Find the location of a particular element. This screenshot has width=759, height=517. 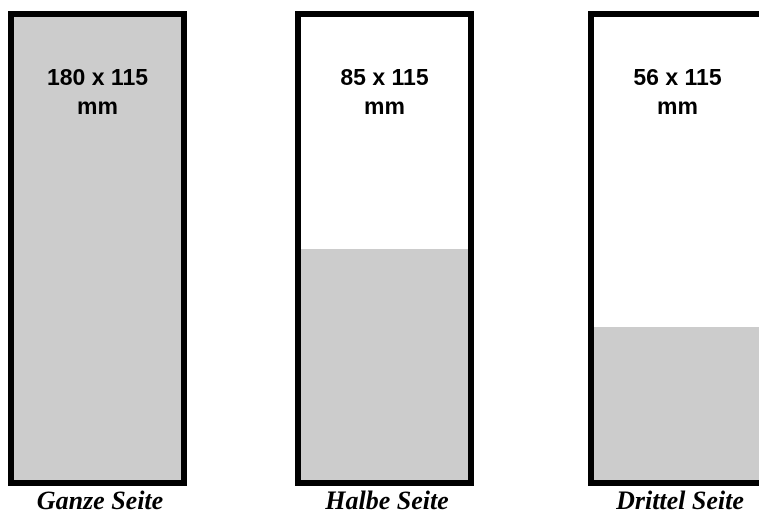

panel-size-label-full-page: 180 x 115 mm is located at coordinates (97, 92).